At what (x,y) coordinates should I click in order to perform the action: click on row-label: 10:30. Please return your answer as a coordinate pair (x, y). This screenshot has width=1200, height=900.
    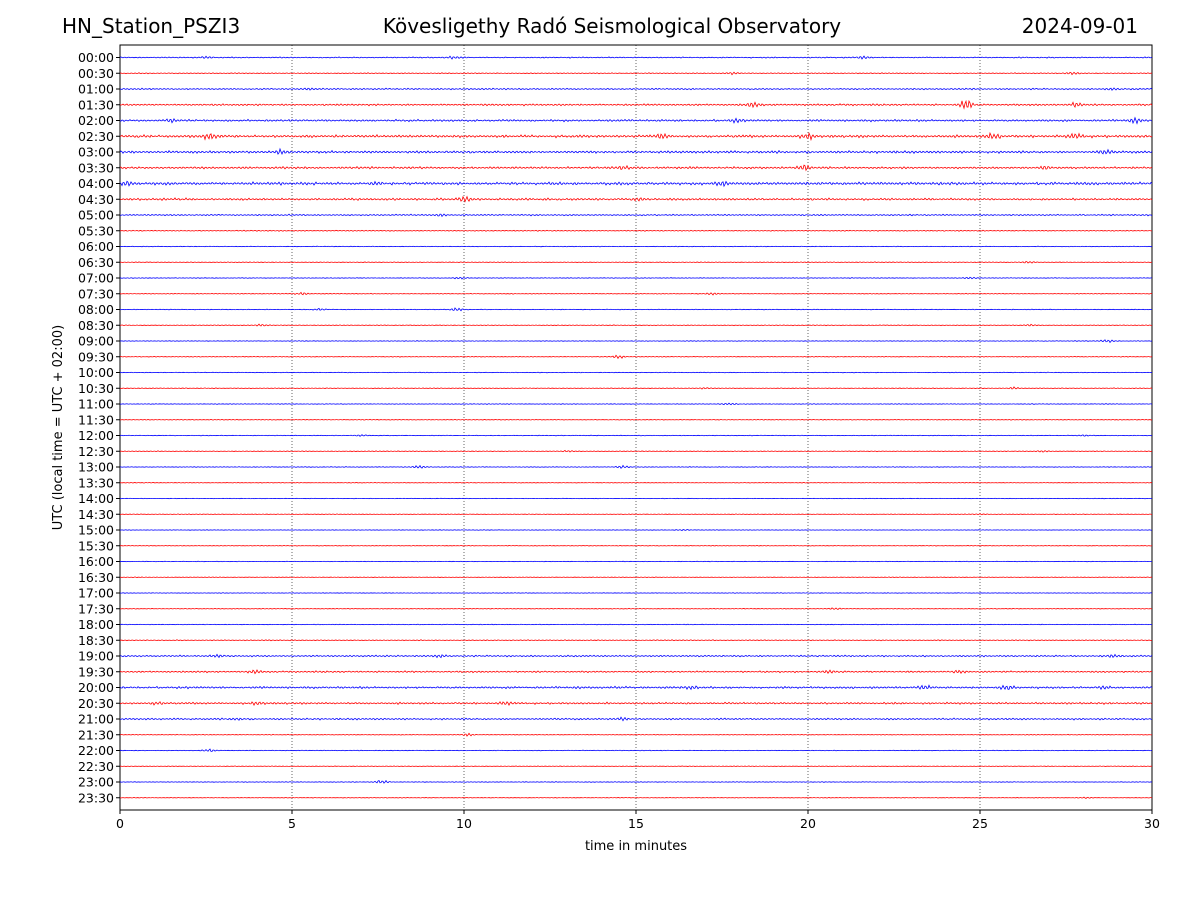
    Looking at the image, I should click on (96, 388).